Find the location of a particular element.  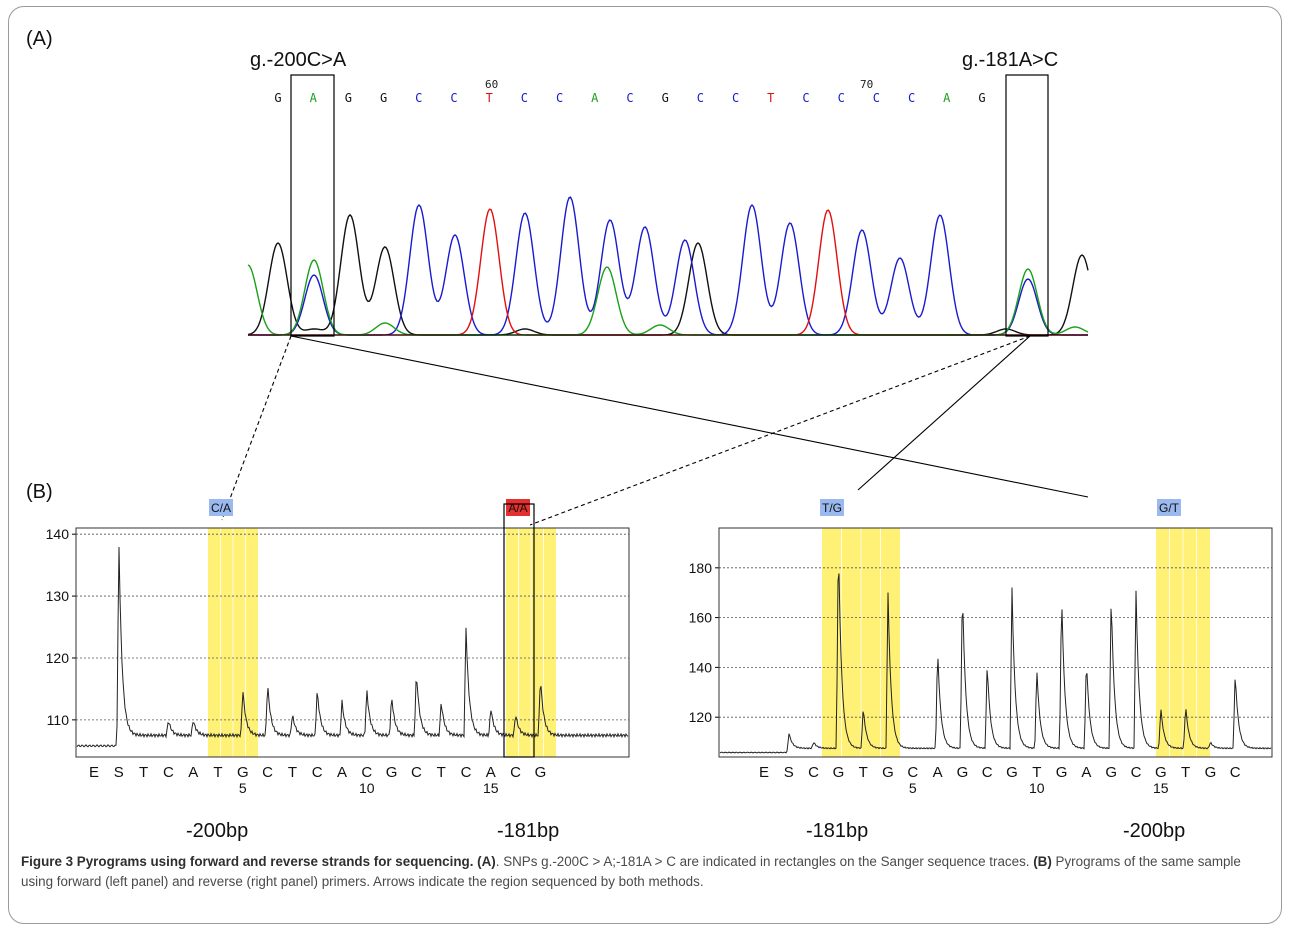

left-genotype-tag-text: C/A is located at coordinates (221, 508).